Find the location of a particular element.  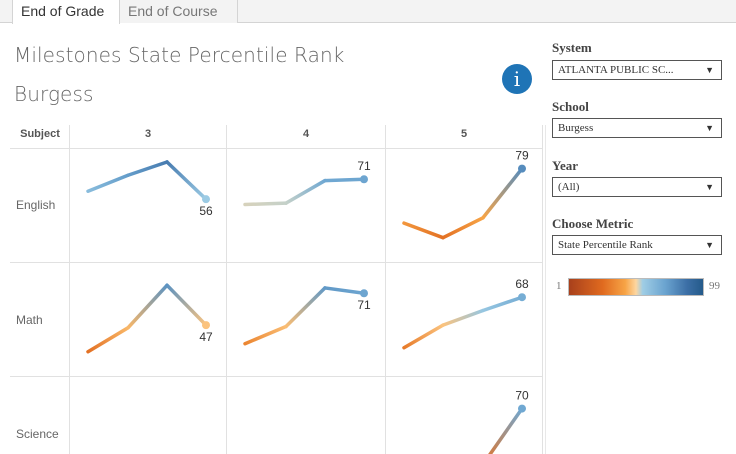

school-dropdown: Burgess ▼ is located at coordinates (637, 128).